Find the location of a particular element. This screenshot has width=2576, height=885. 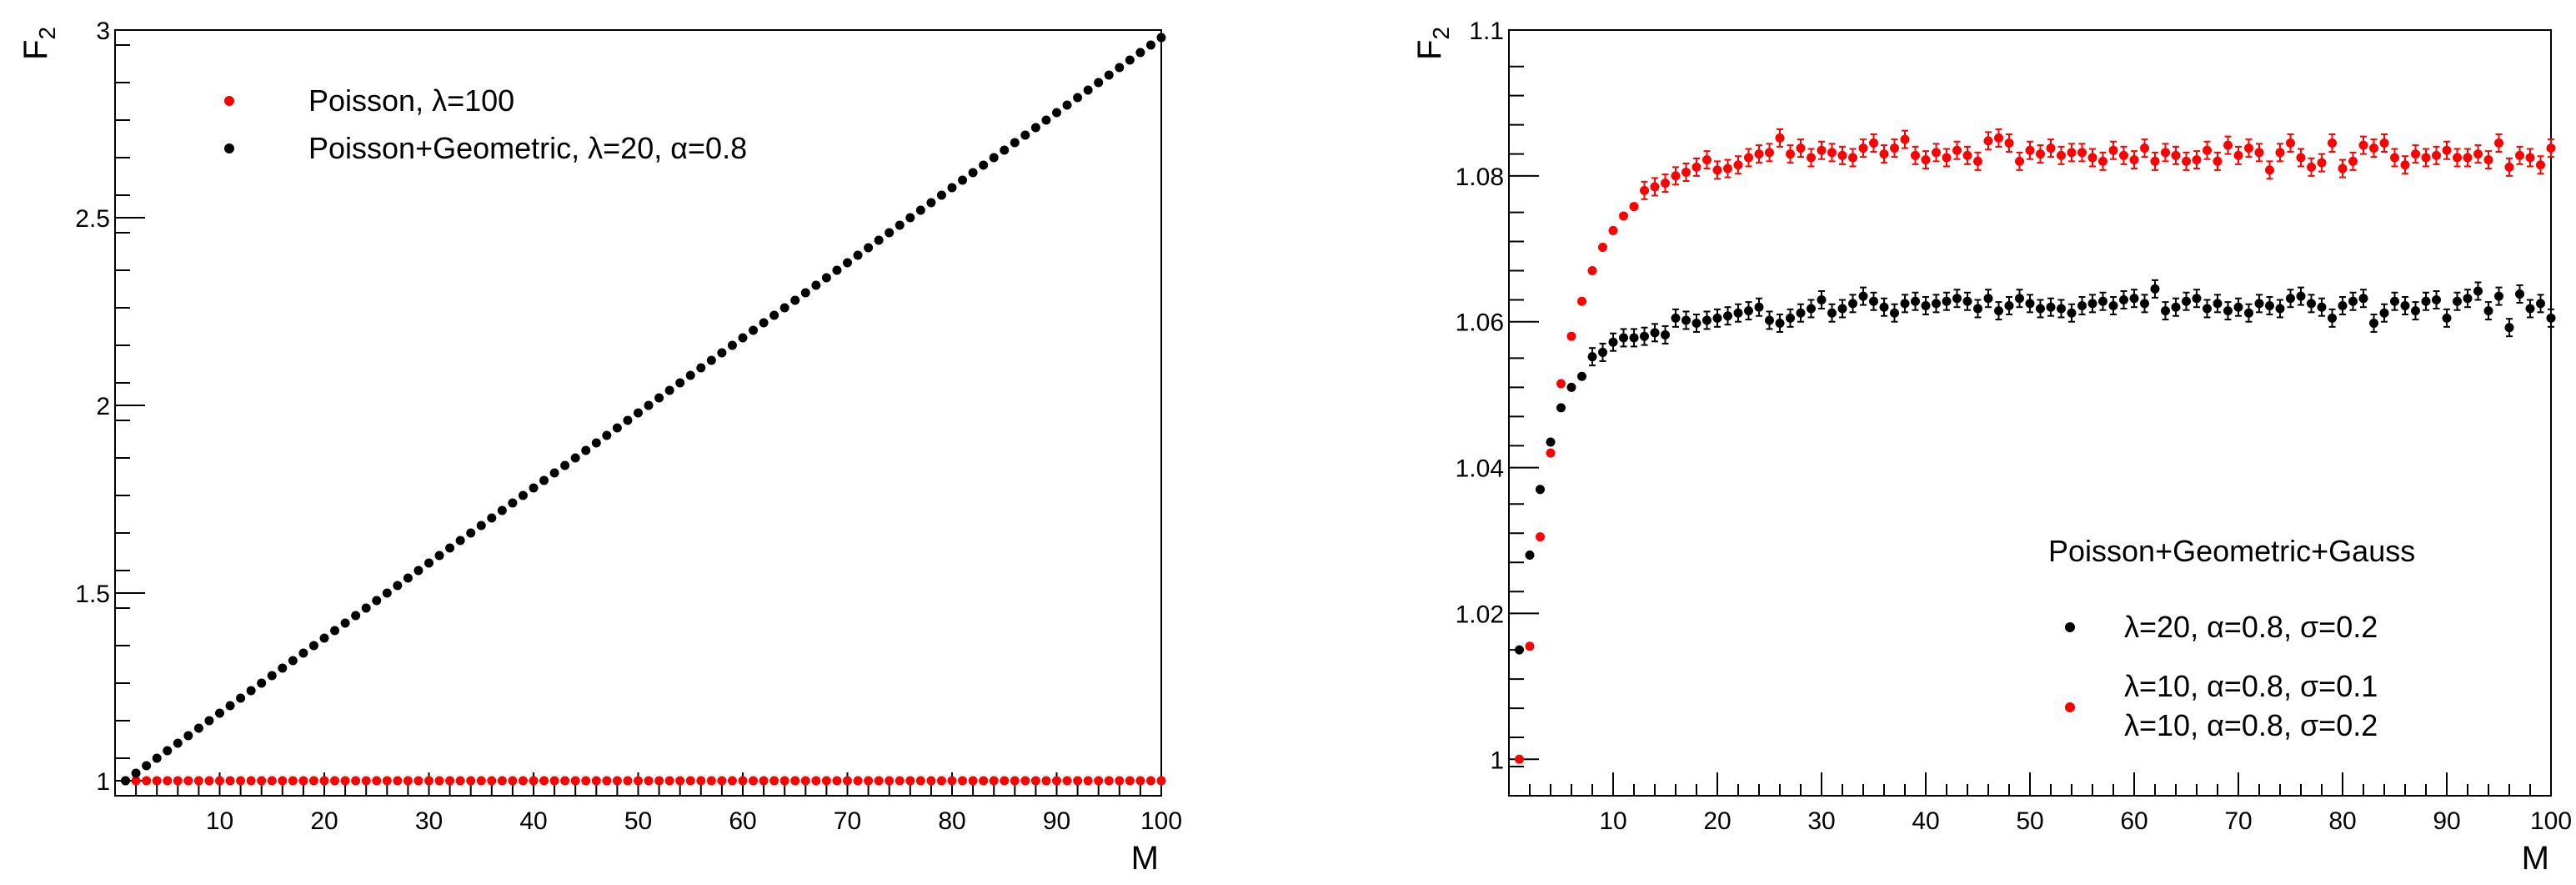

x-tick-label: 60 is located at coordinates (742, 821).